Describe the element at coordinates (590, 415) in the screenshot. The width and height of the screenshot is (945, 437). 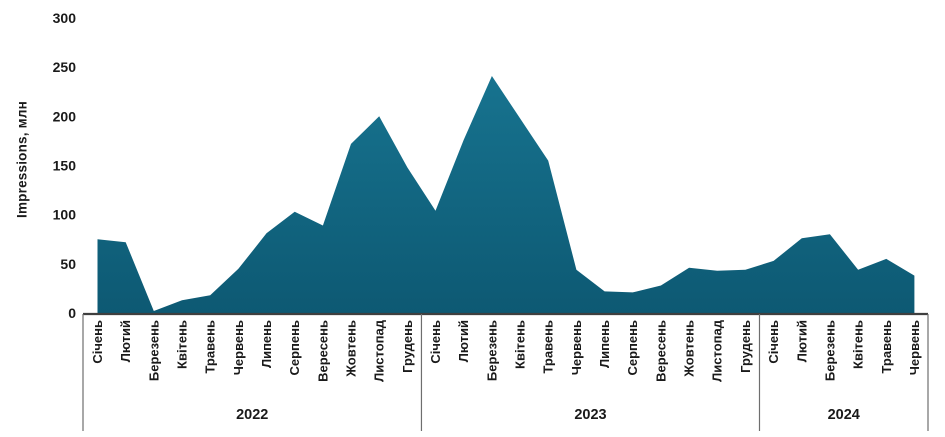
I see `year-label: 2023` at that location.